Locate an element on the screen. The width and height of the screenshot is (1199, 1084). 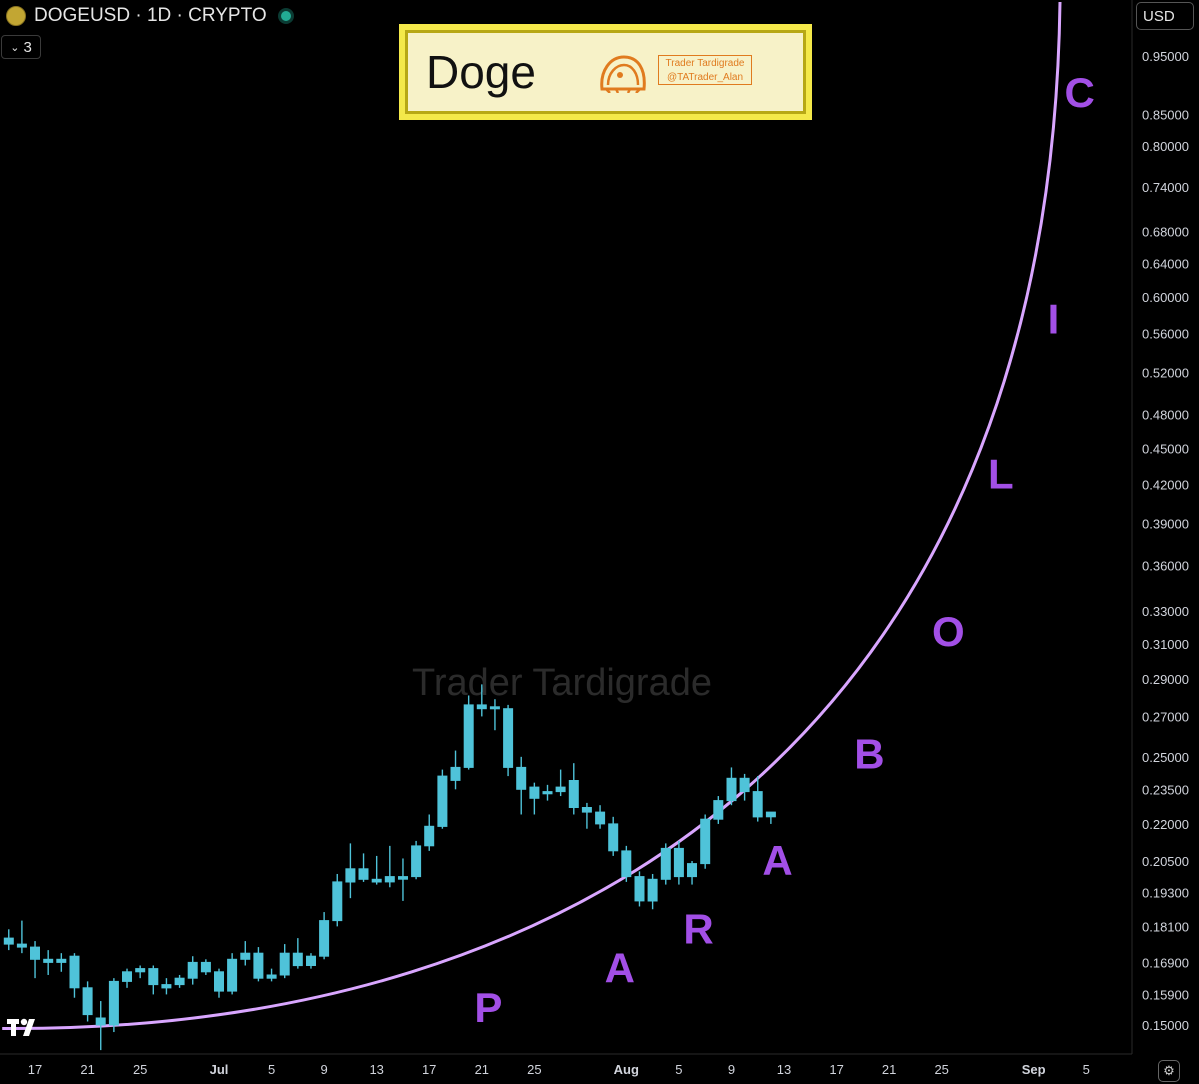
y-tick-label: 0.33000 is located at coordinates (1165, 611).